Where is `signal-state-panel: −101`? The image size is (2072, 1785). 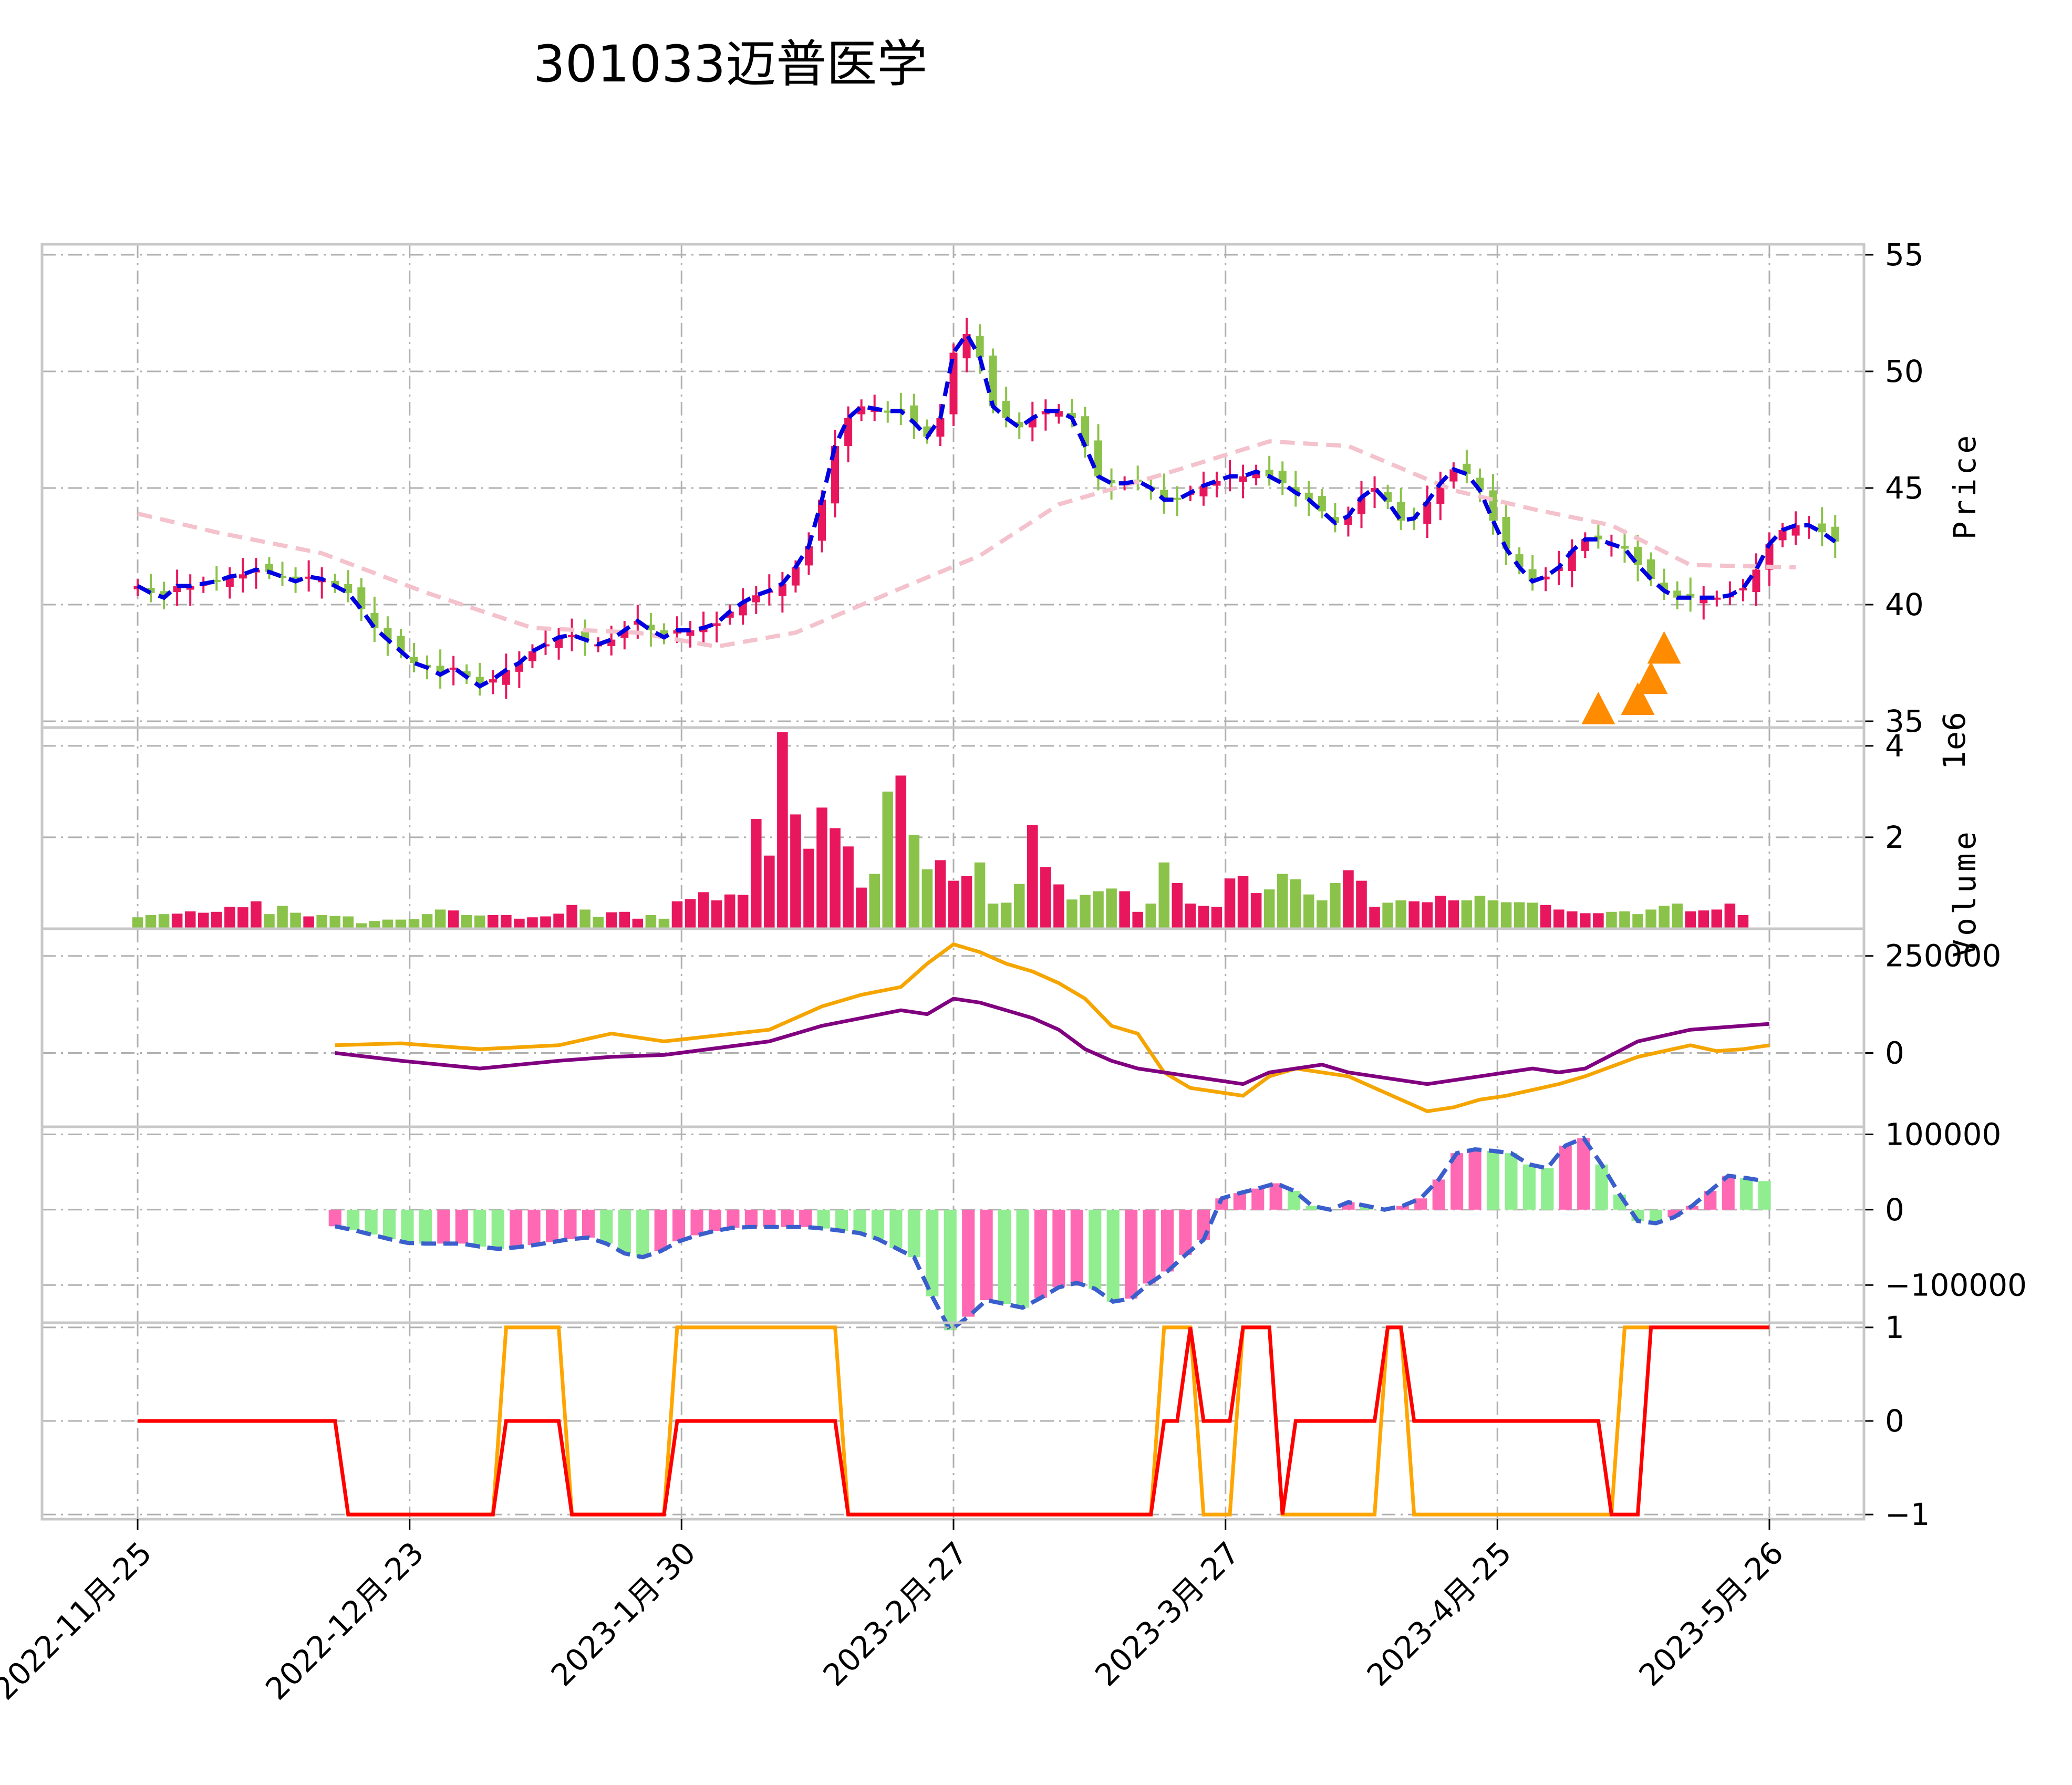
signal-state-panel: −101 is located at coordinates (986, 1421).